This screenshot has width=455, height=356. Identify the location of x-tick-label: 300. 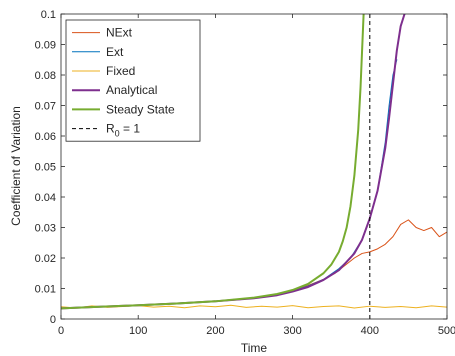
(292, 331).